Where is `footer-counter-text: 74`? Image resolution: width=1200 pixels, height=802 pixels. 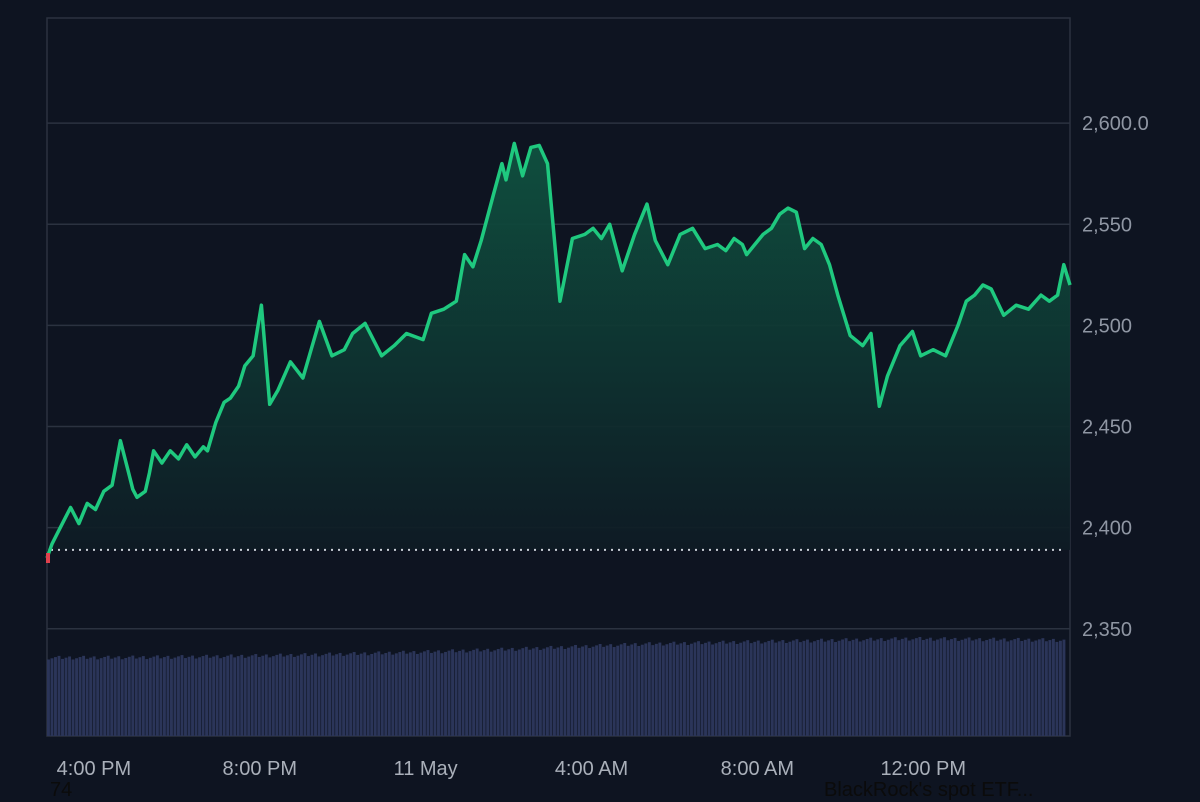
footer-counter-text: 74 is located at coordinates (61, 790).